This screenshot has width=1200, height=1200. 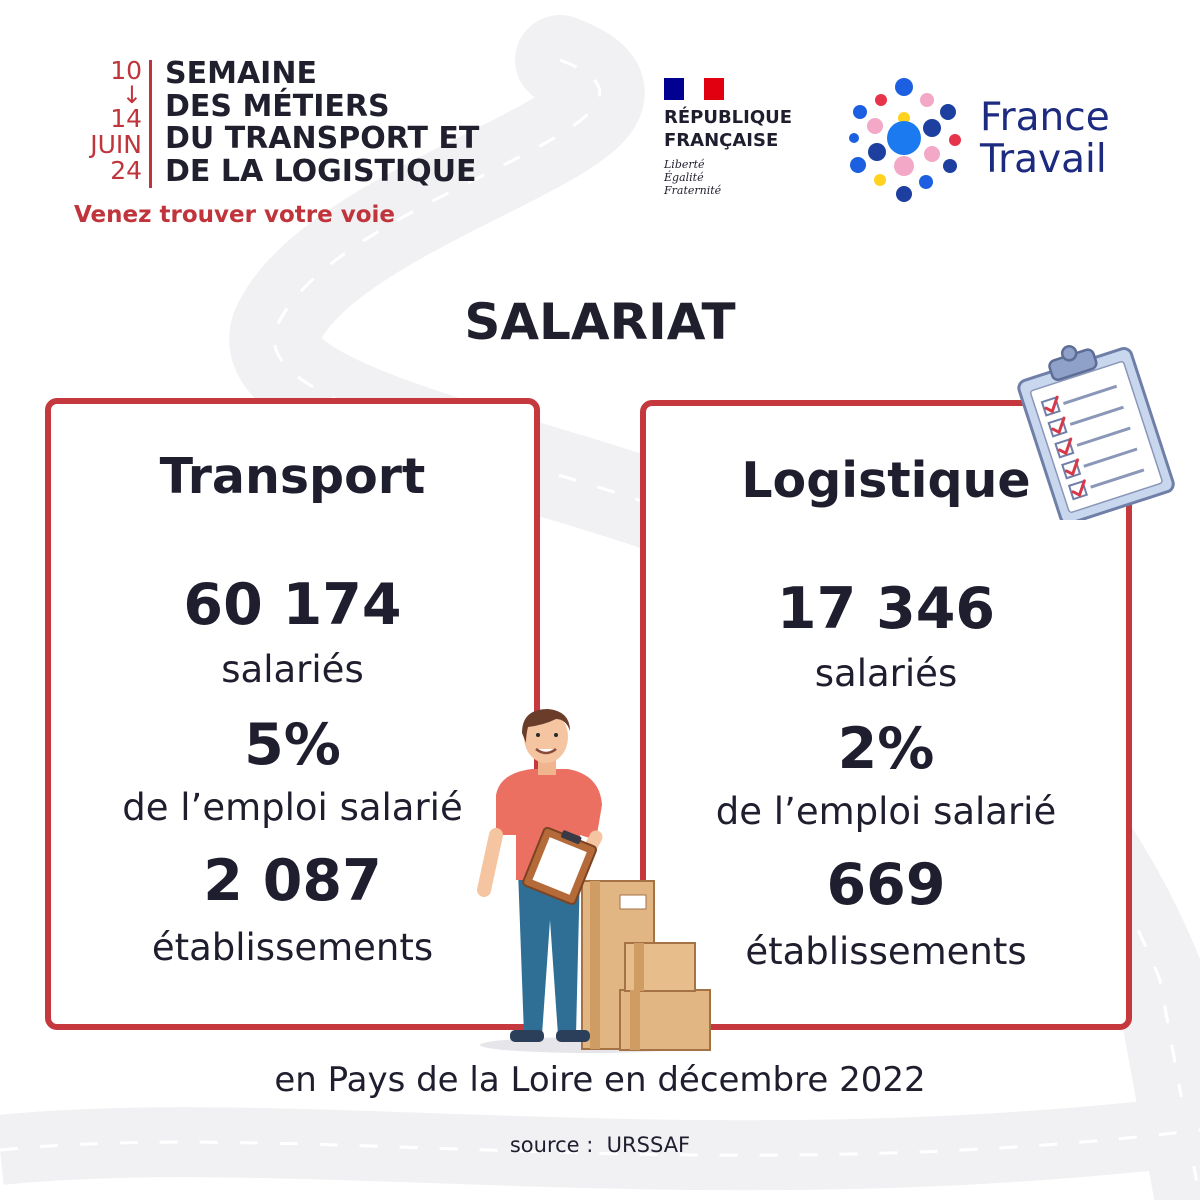 What do you see at coordinates (131, 95) in the screenshot?
I see `date-arrow: ↓` at bounding box center [131, 95].